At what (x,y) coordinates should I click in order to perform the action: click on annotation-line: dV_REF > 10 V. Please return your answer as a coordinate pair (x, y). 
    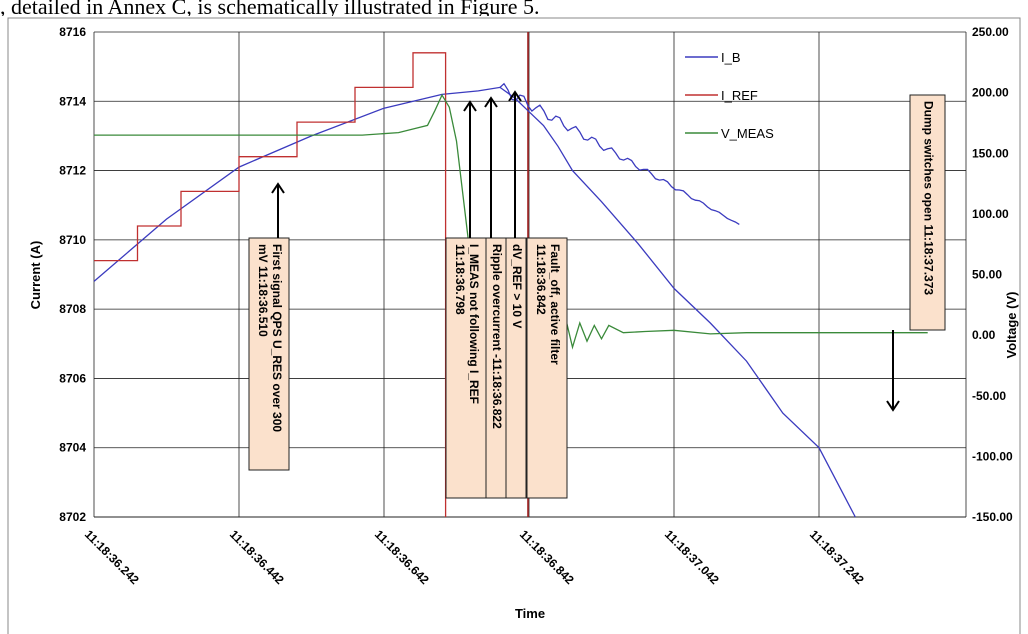
    Looking at the image, I should click on (517, 286).